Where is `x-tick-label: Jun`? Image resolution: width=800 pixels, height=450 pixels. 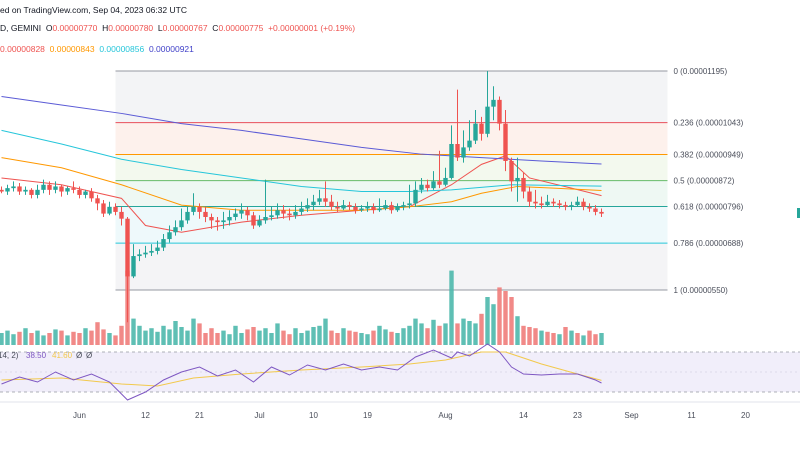
x-tick-label: Jun is located at coordinates (79, 415).